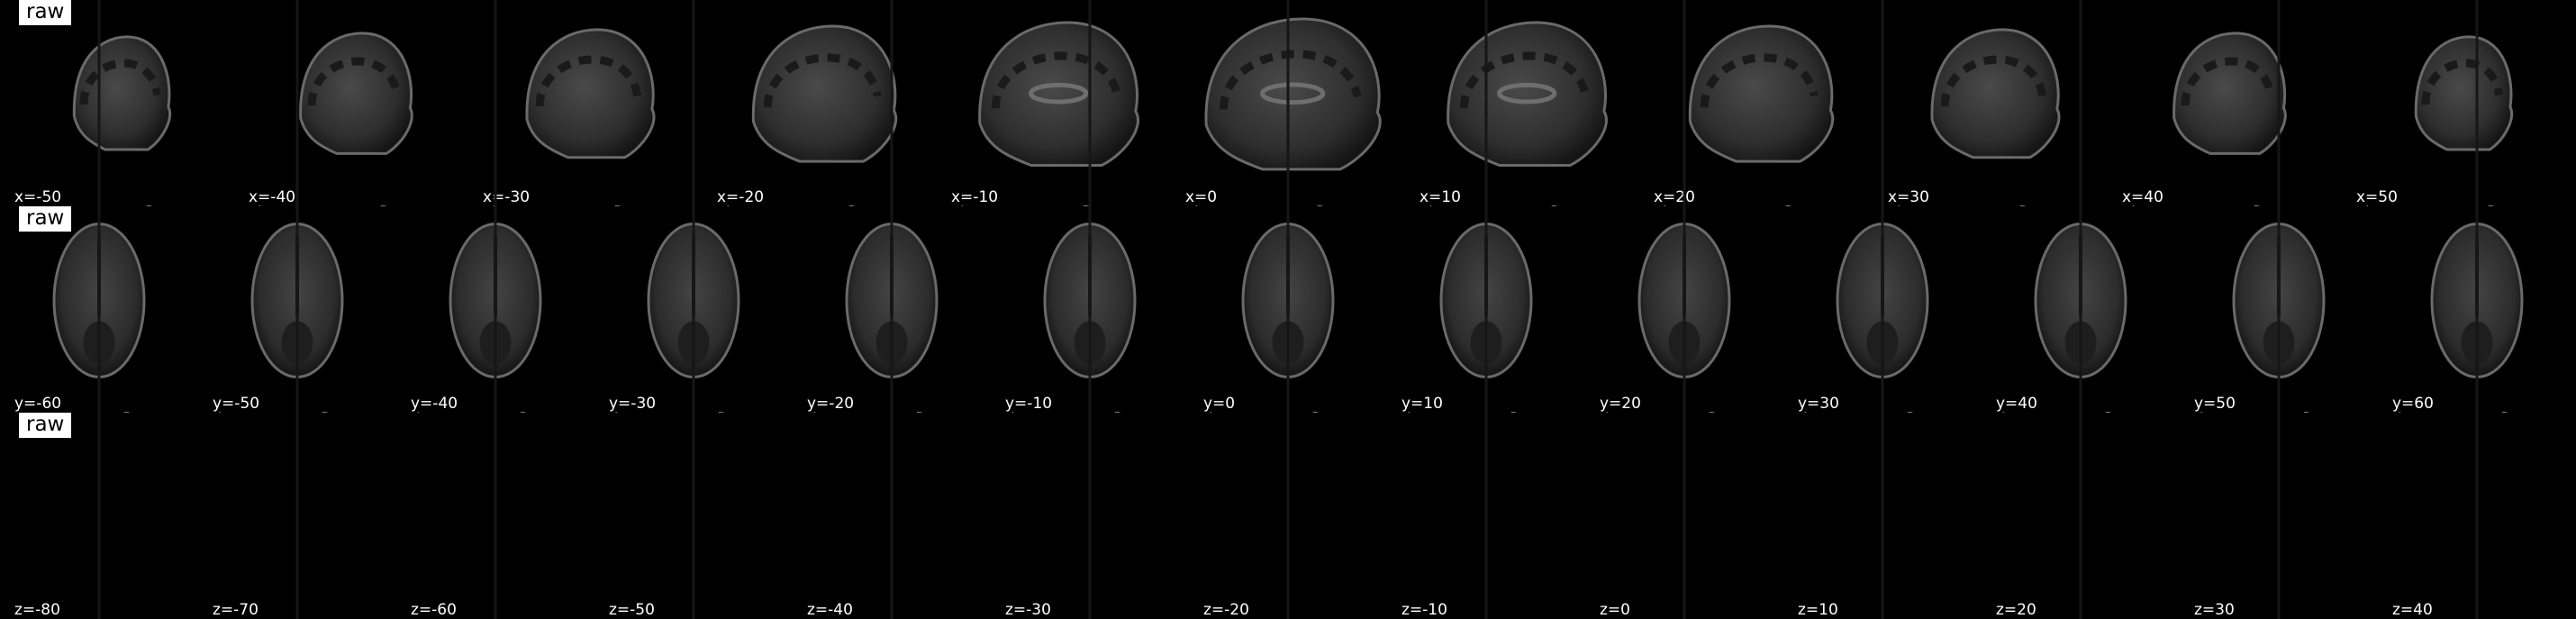  Describe the element at coordinates (1226, 610) in the screenshot. I see `slice-coordinate-label: z=-20` at that location.